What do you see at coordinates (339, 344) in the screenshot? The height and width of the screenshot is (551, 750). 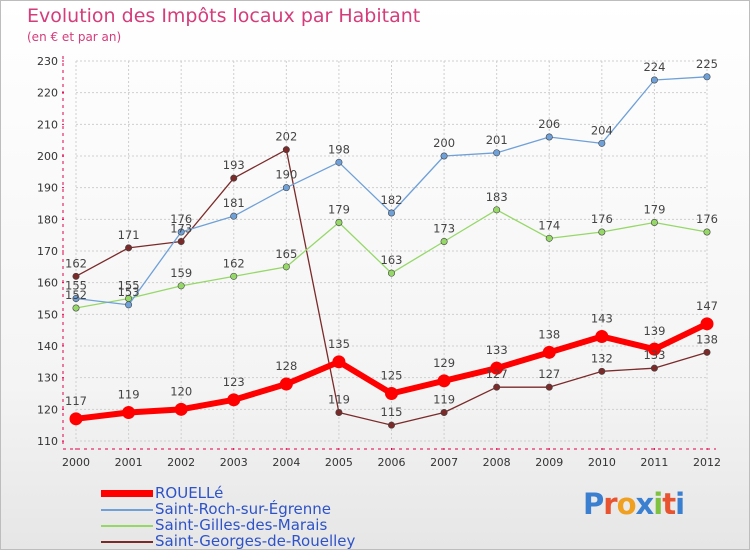 I see `data-label: 135` at bounding box center [339, 344].